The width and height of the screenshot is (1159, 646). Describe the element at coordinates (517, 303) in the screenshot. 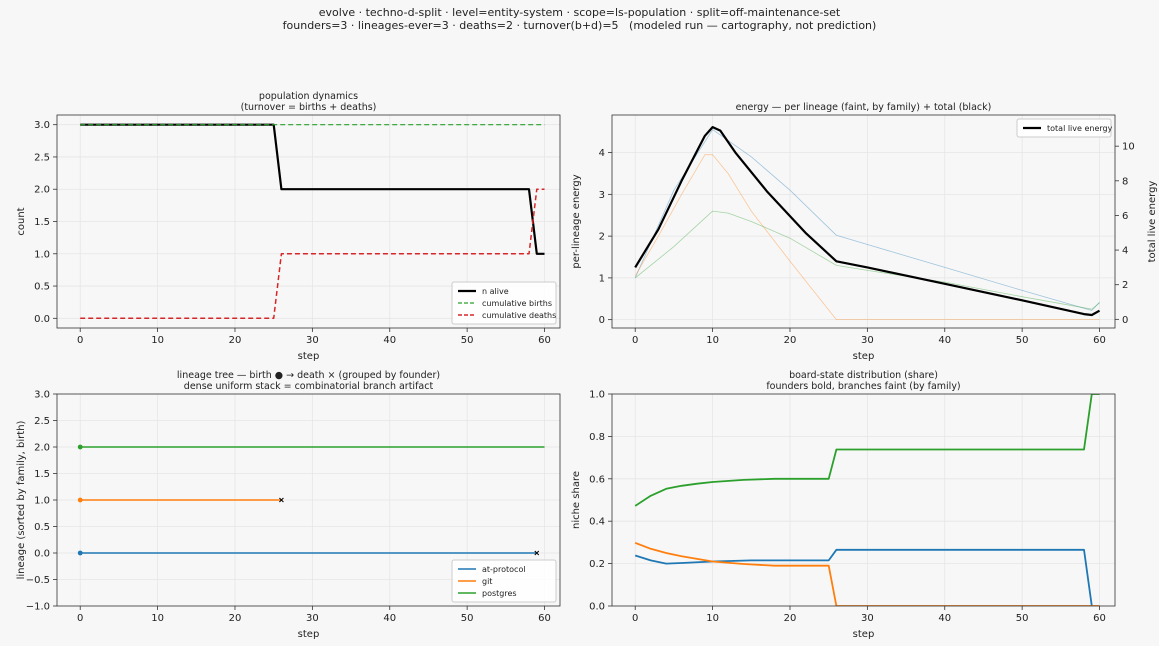

I see `legend-label: cumulative births` at that location.